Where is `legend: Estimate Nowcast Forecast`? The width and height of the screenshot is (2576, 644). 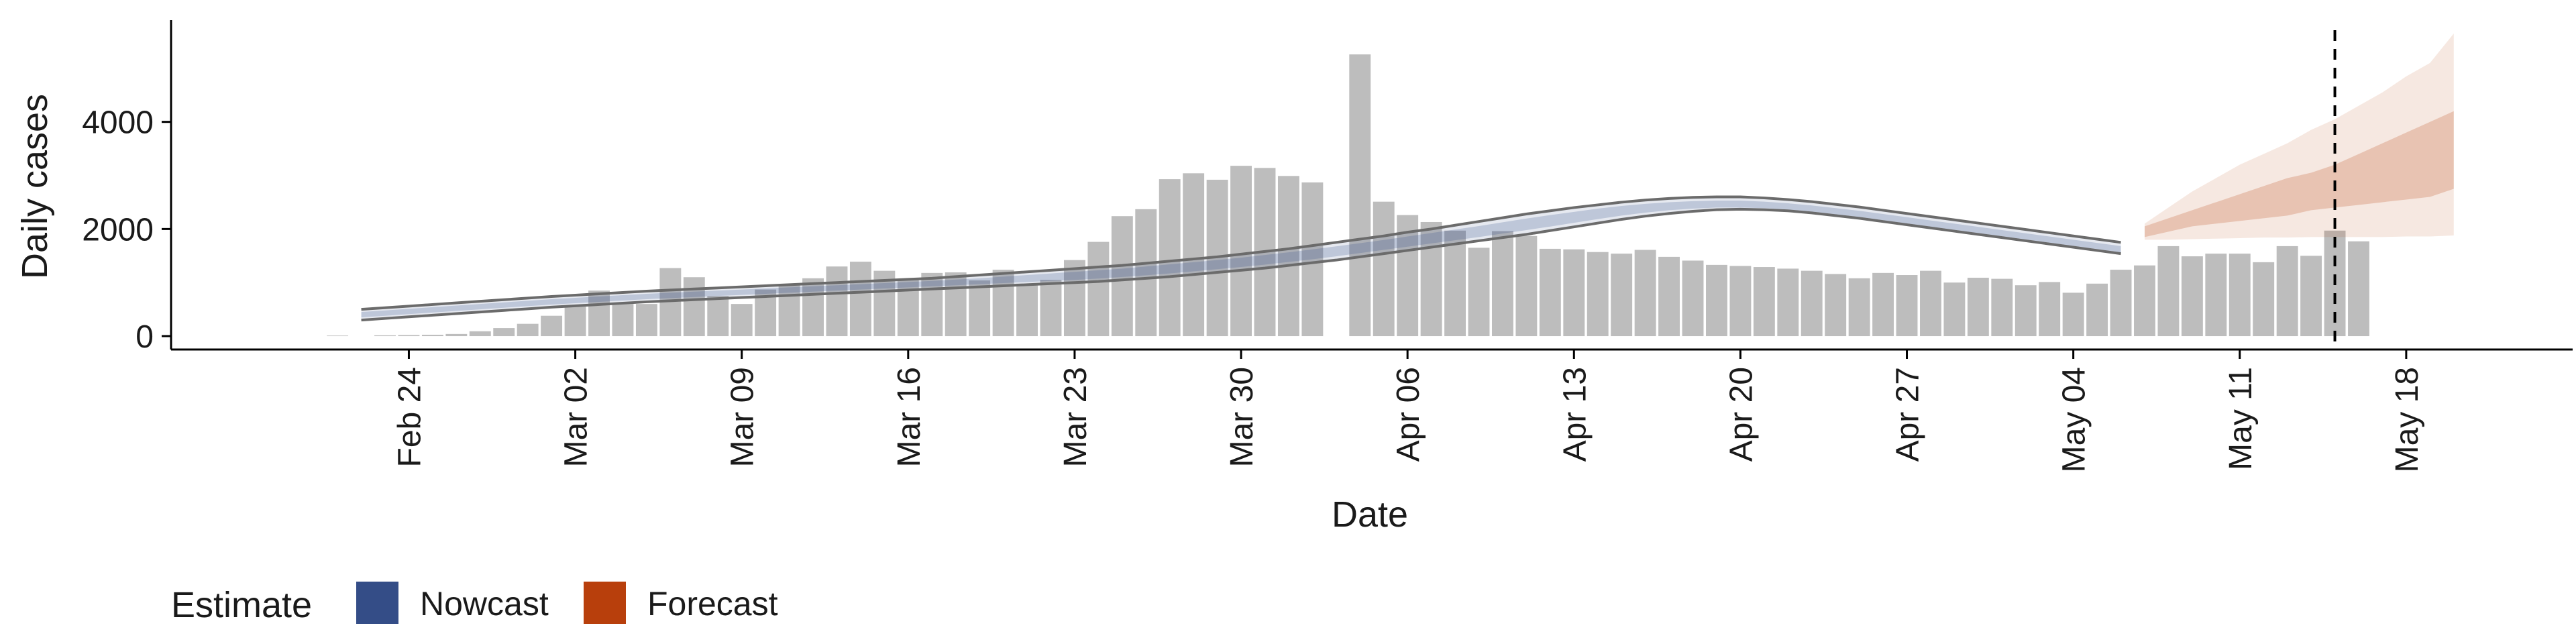 legend: Estimate Nowcast Forecast is located at coordinates (474, 603).